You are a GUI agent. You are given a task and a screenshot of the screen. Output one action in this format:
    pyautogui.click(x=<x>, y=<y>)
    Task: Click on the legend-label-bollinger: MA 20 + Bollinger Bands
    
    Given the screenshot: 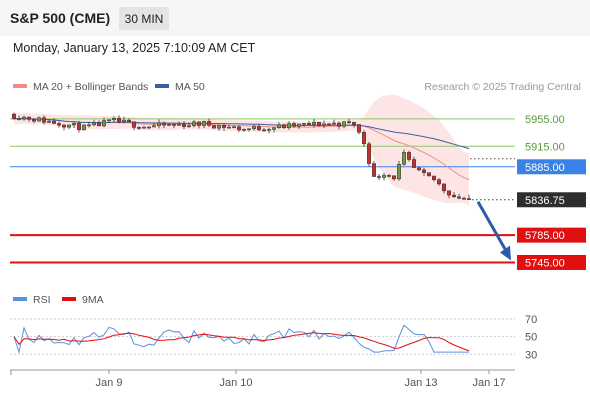 What is the action you would take?
    pyautogui.click(x=90, y=87)
    